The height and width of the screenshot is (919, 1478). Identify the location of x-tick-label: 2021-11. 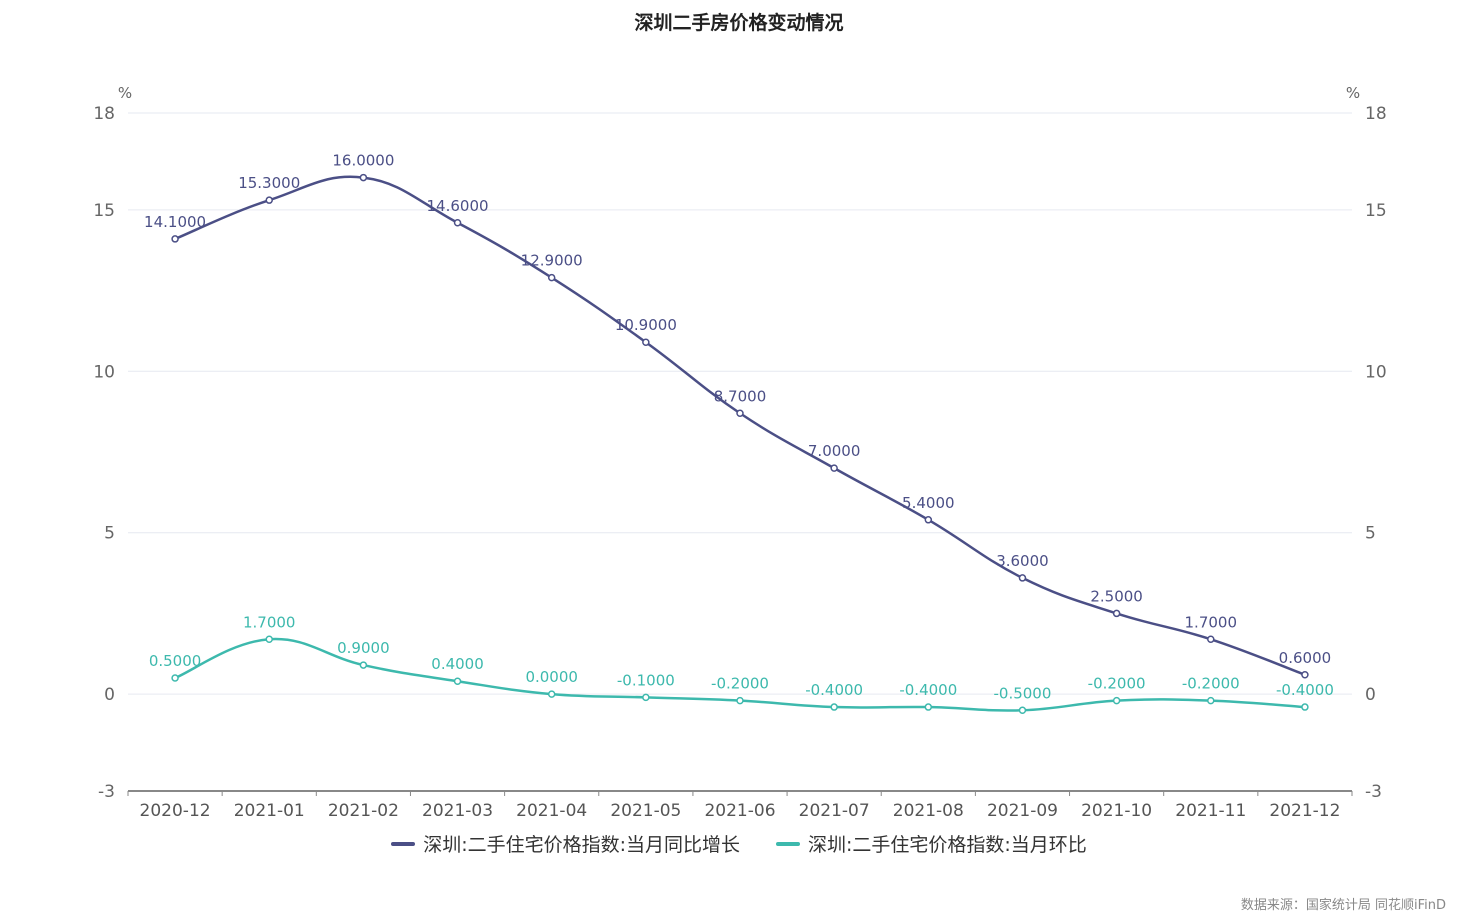
(1210, 811).